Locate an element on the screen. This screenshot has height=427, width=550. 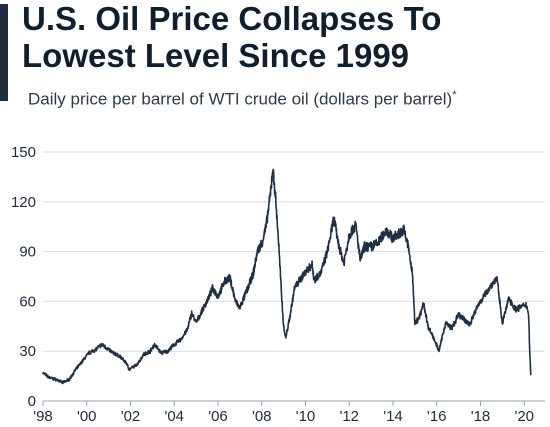
x-tick-label-5: '08 is located at coordinates (262, 416).